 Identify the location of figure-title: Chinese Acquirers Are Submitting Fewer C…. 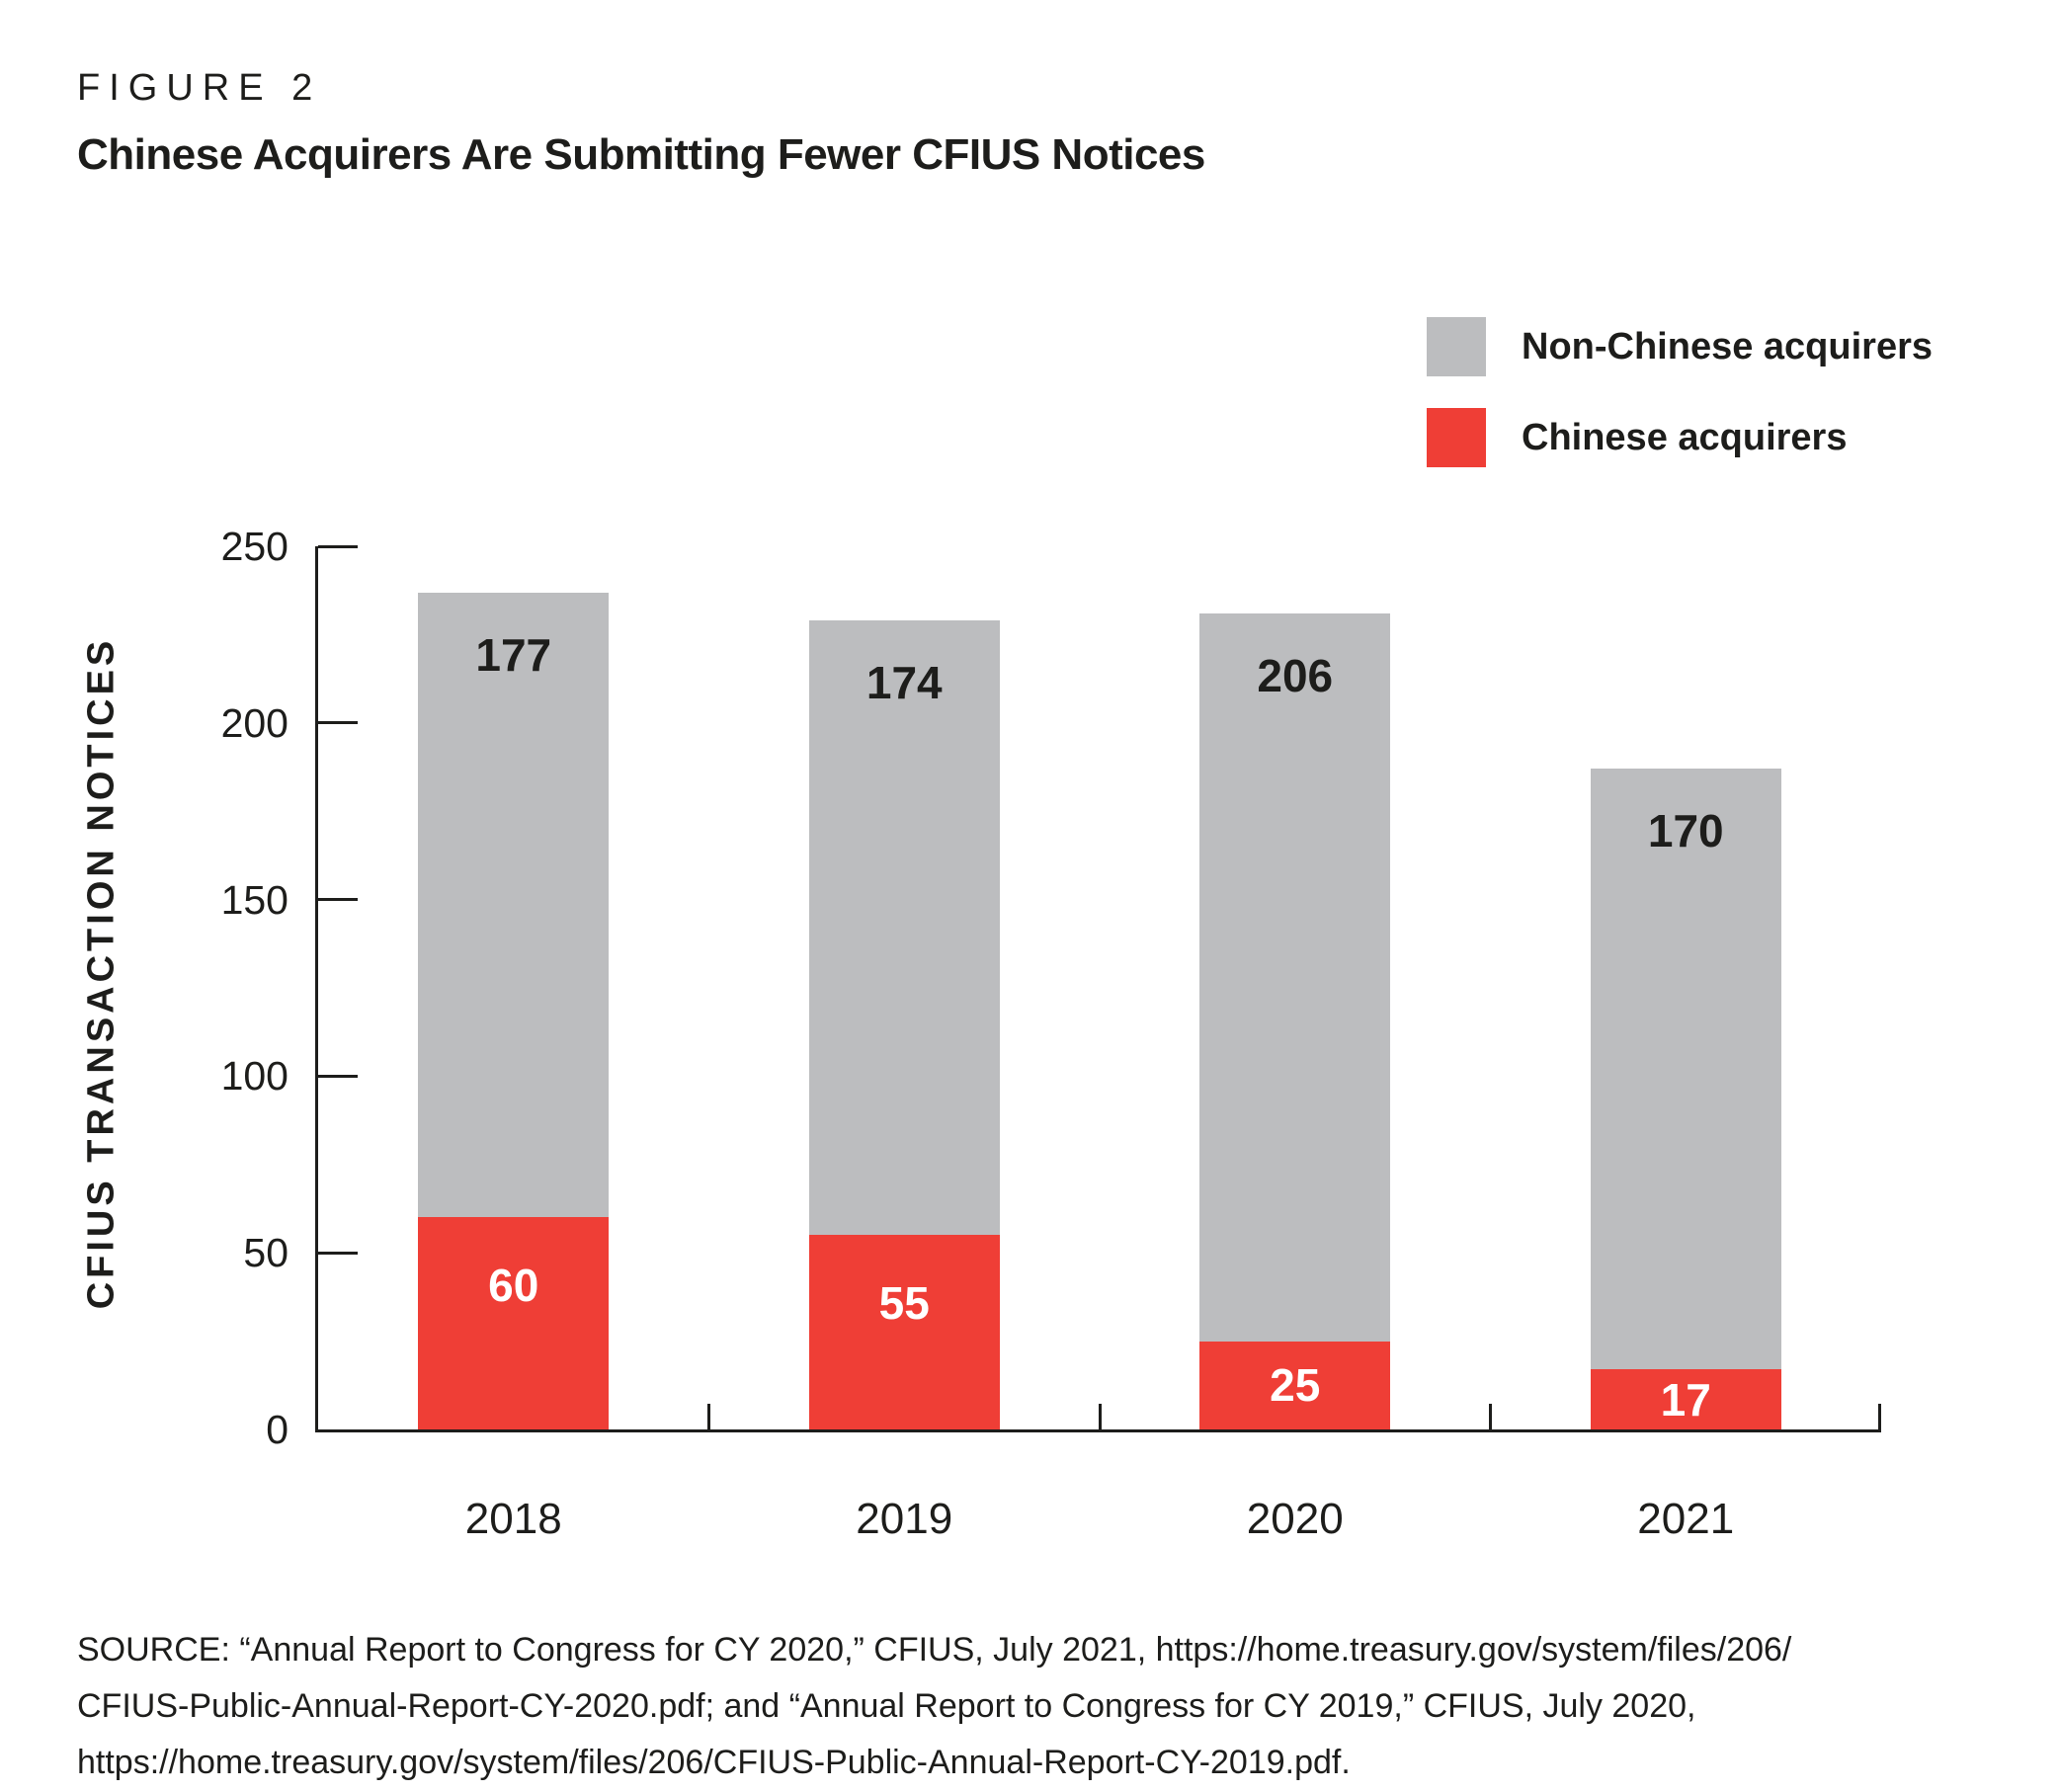
(641, 155).